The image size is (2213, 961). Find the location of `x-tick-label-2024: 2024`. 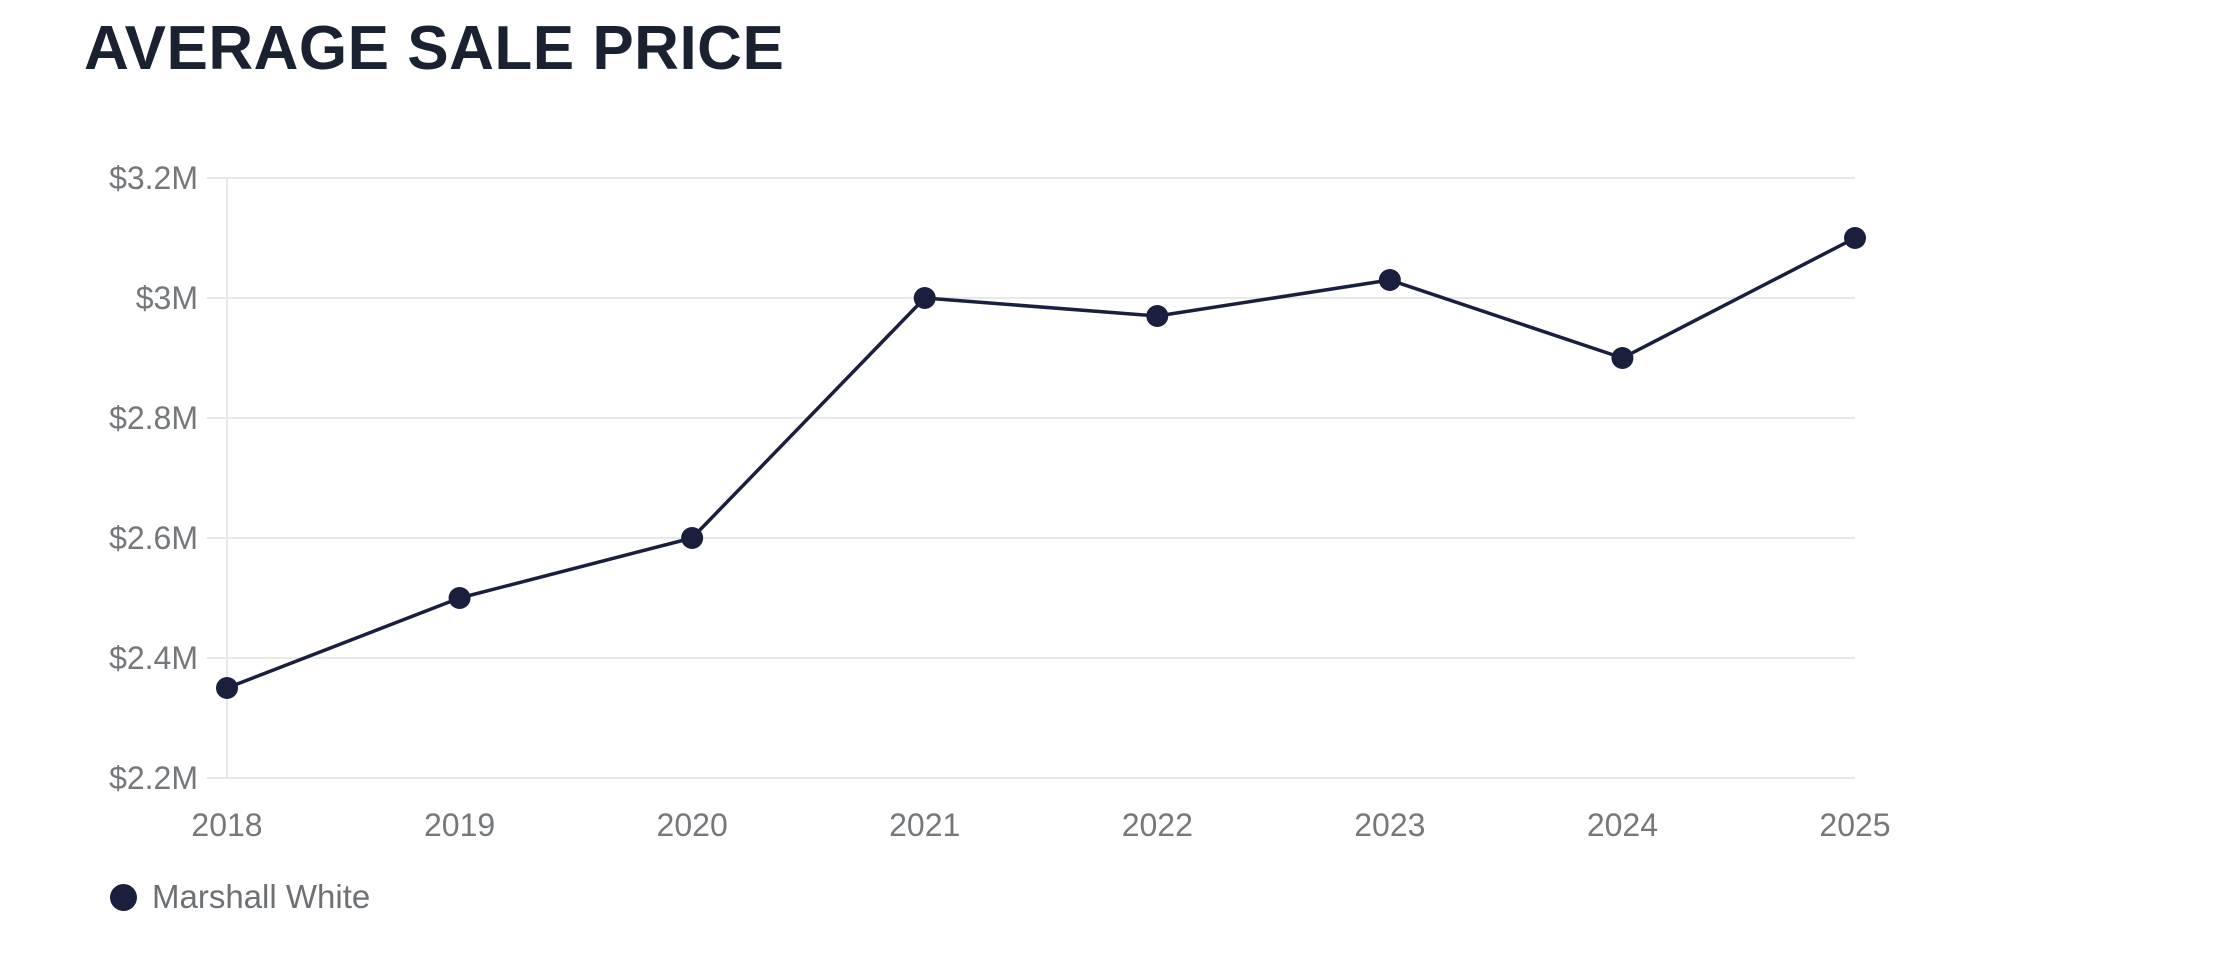

x-tick-label-2024: 2024 is located at coordinates (1622, 825).